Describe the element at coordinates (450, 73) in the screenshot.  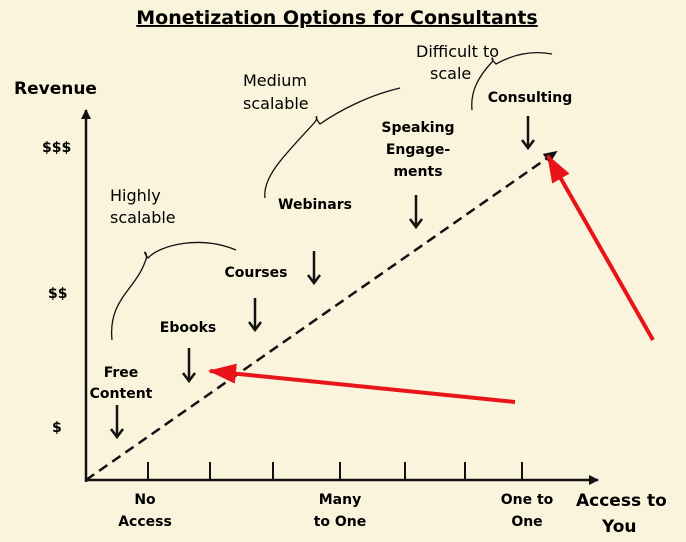
I see `note-difficult-line-2: scale` at that location.